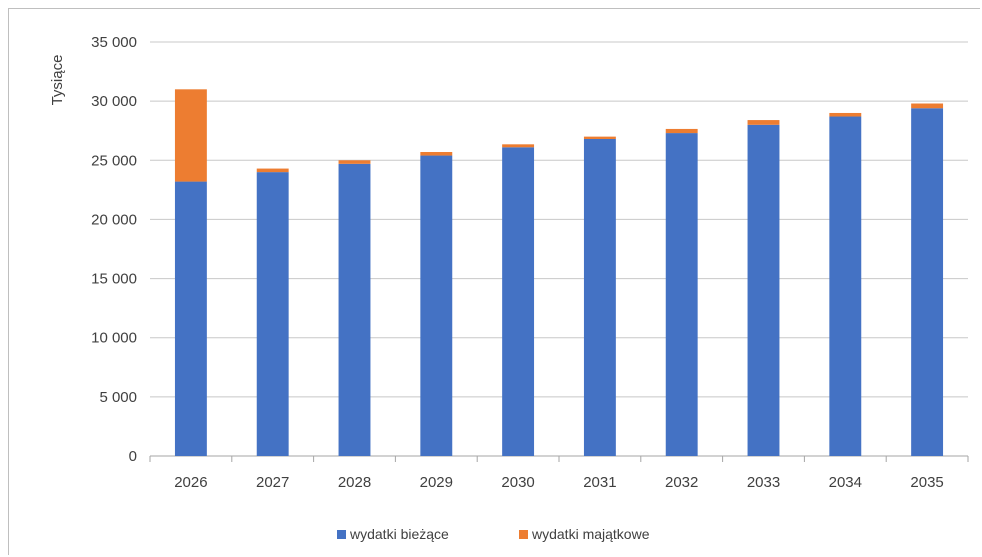  What do you see at coordinates (845, 115) in the screenshot?
I see `bar-majatkowe-2034` at bounding box center [845, 115].